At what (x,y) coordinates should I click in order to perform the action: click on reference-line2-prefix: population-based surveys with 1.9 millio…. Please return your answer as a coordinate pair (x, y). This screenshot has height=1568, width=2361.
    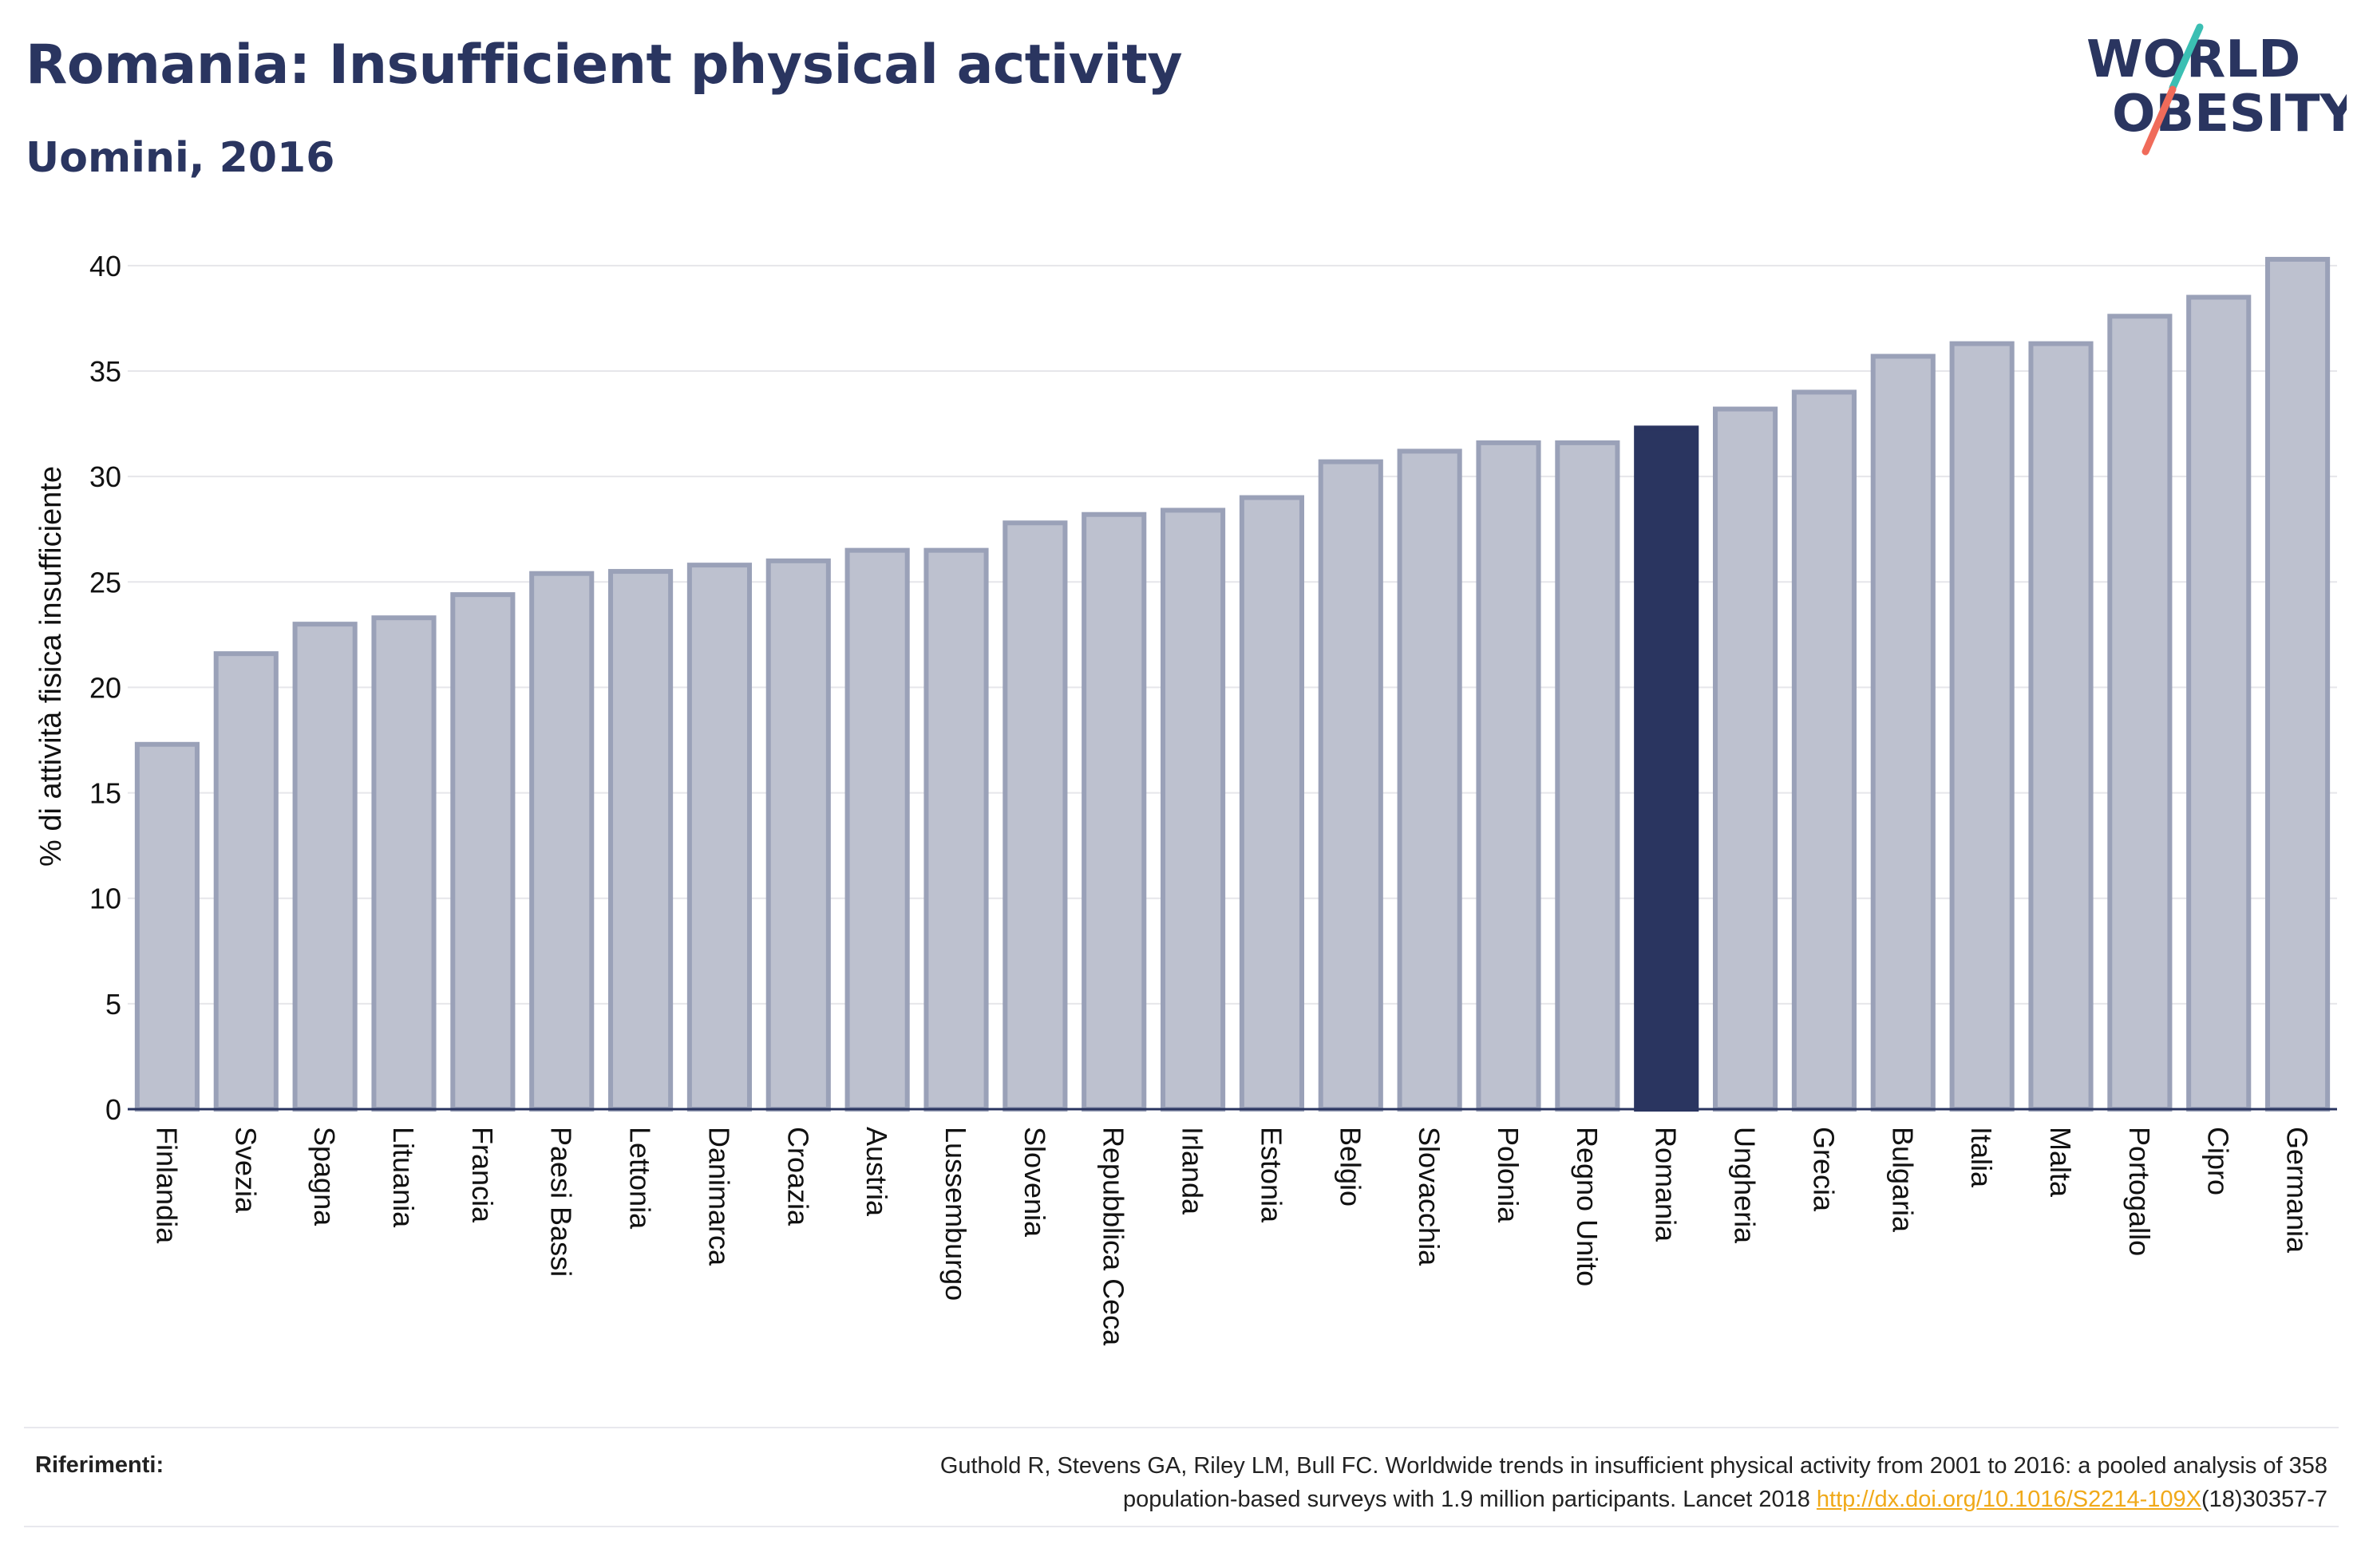
    Looking at the image, I should click on (1470, 1499).